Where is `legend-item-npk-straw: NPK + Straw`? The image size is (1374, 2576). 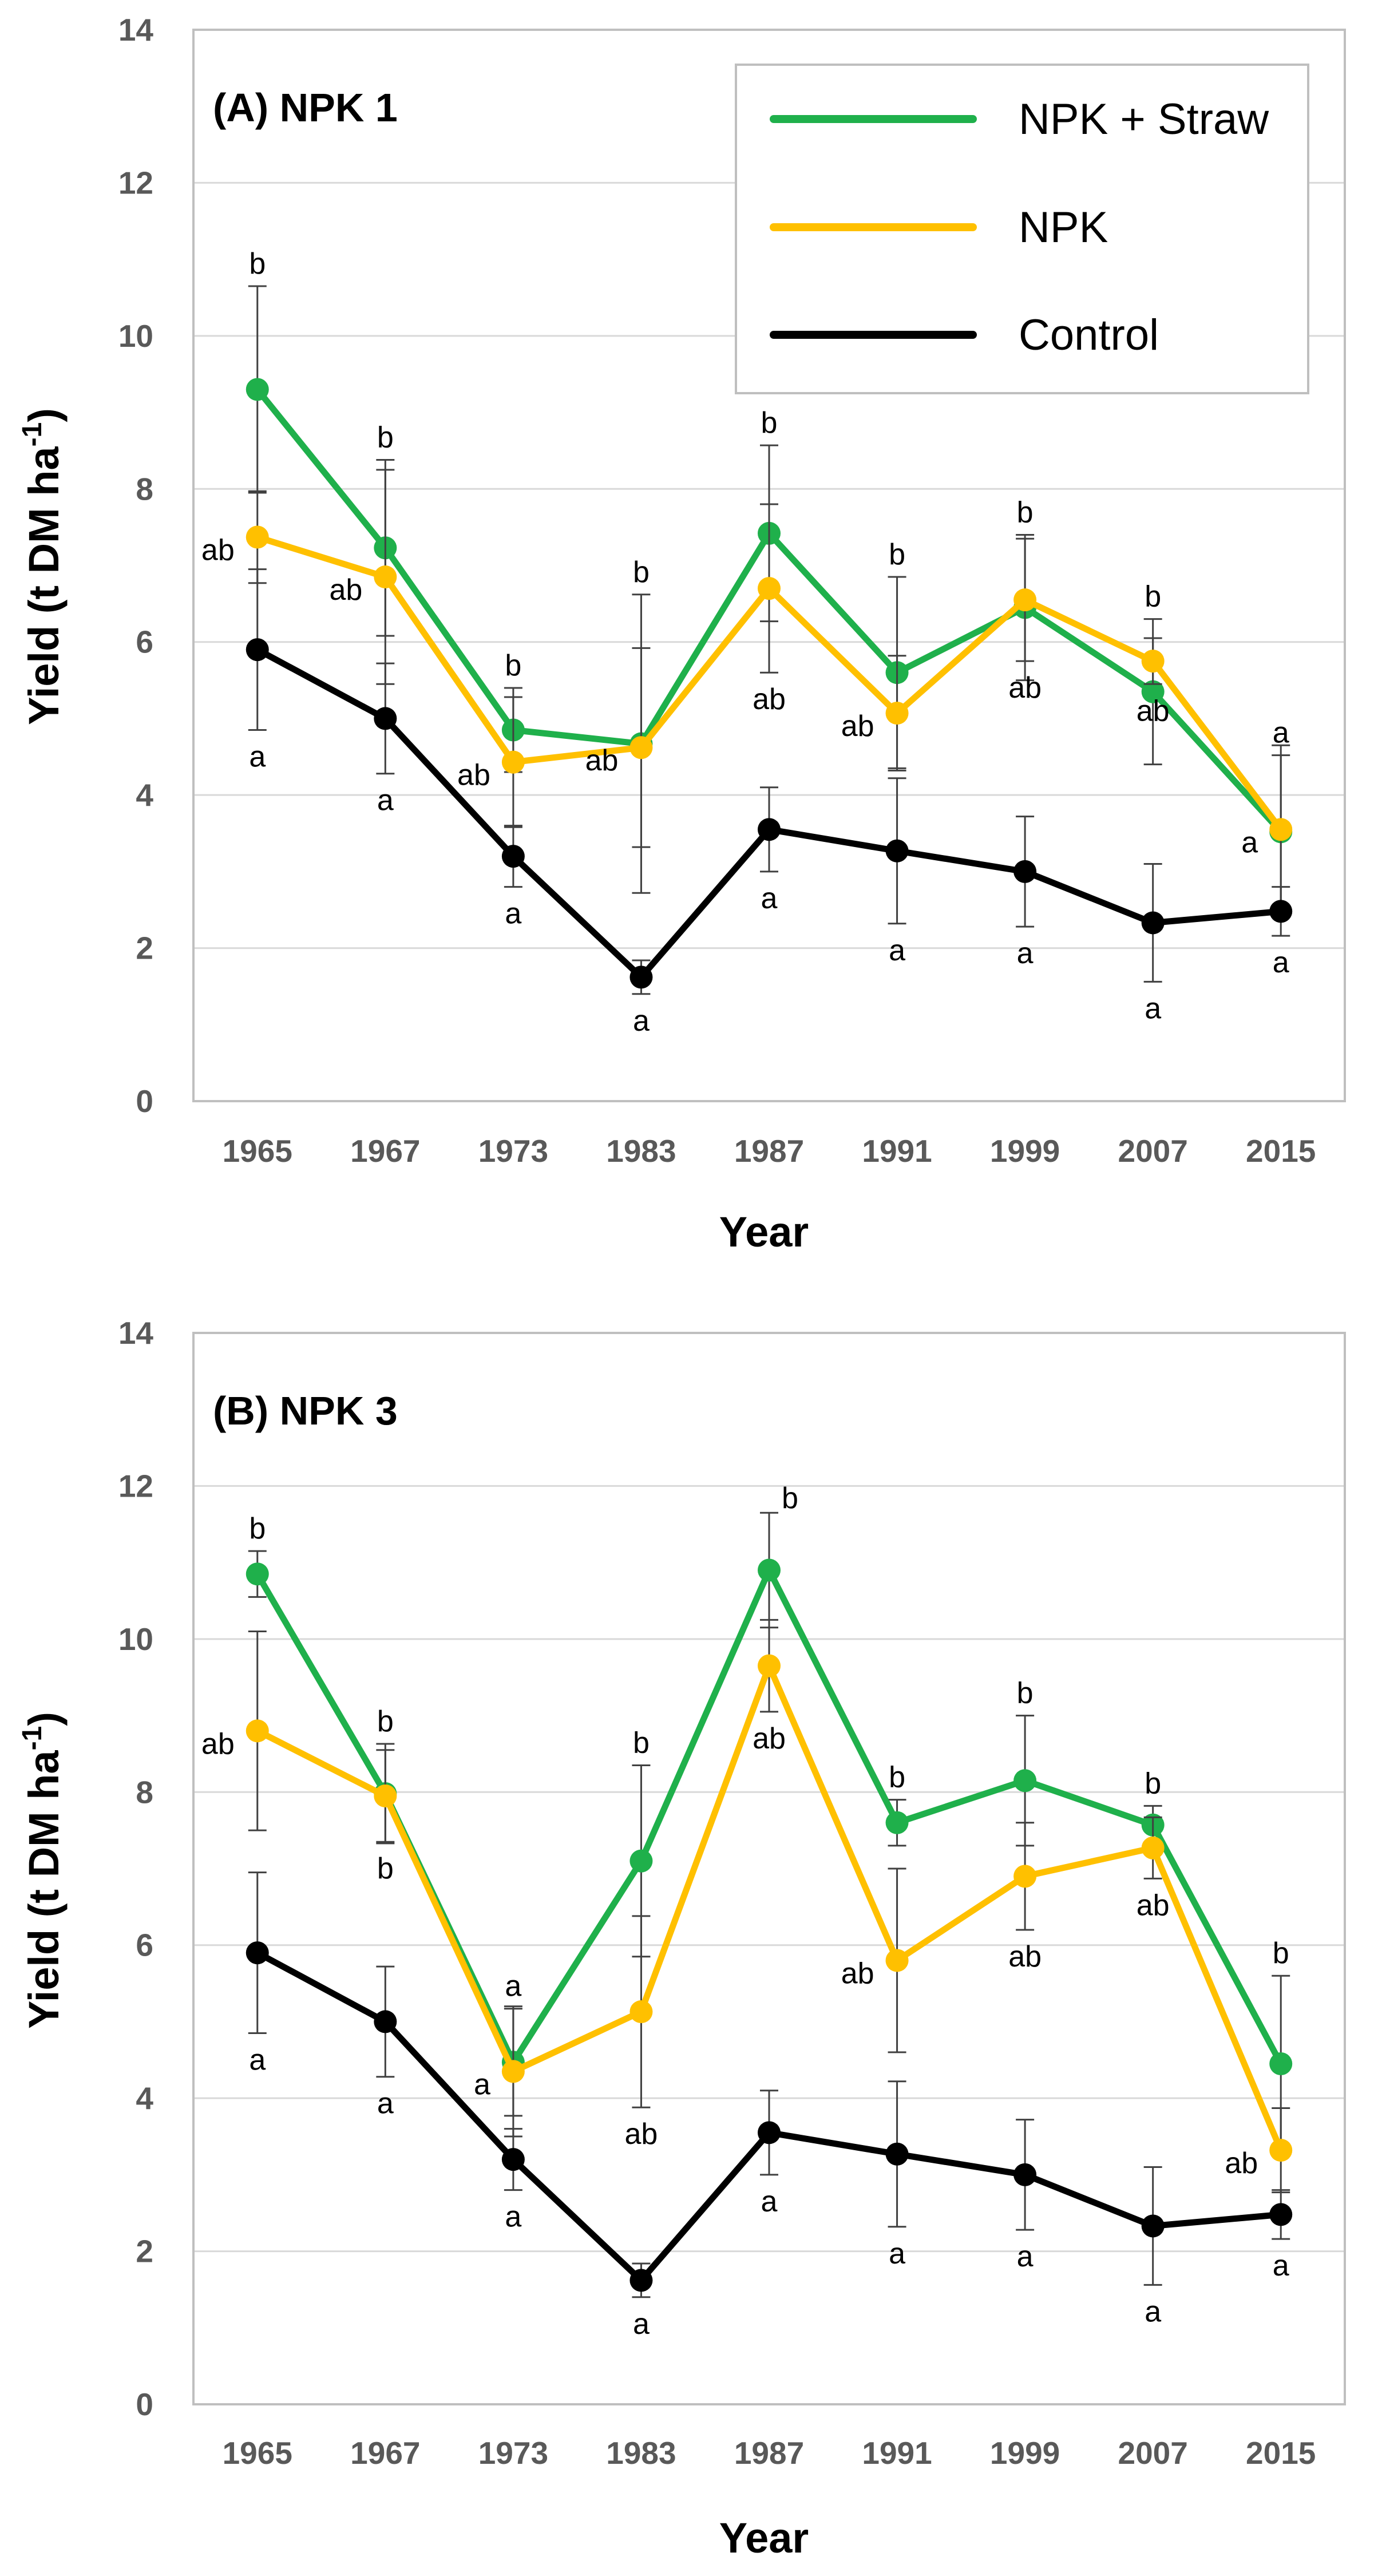 legend-item-npk-straw: NPK + Straw is located at coordinates (1019, 119).